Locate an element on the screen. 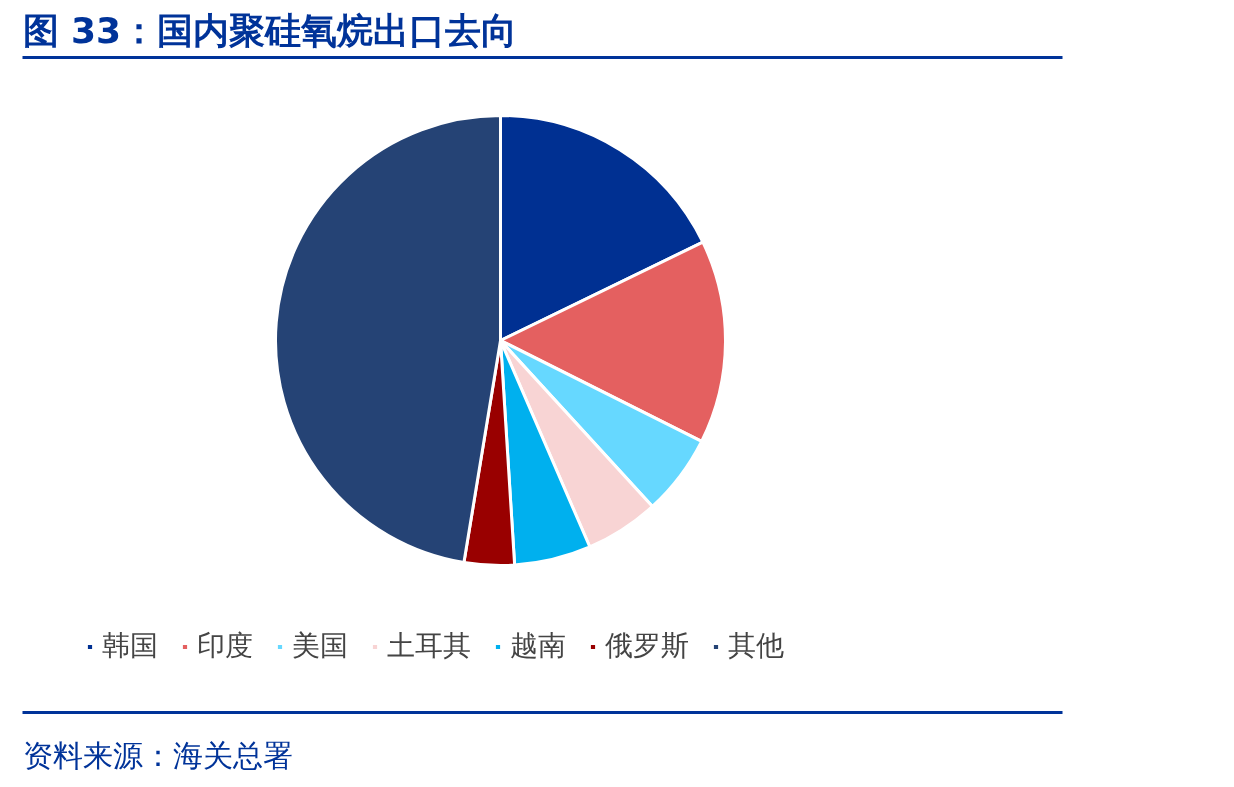 The width and height of the screenshot is (1234, 787). legend-label: 俄罗斯 is located at coordinates (647, 646).